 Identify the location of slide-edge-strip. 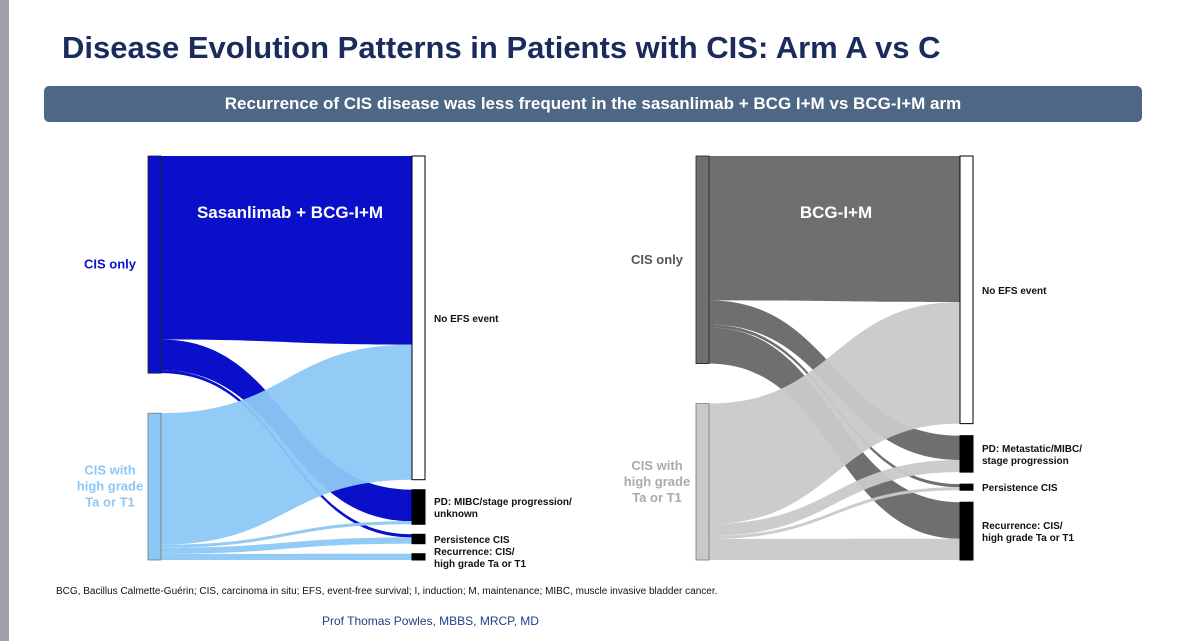
(4, 320).